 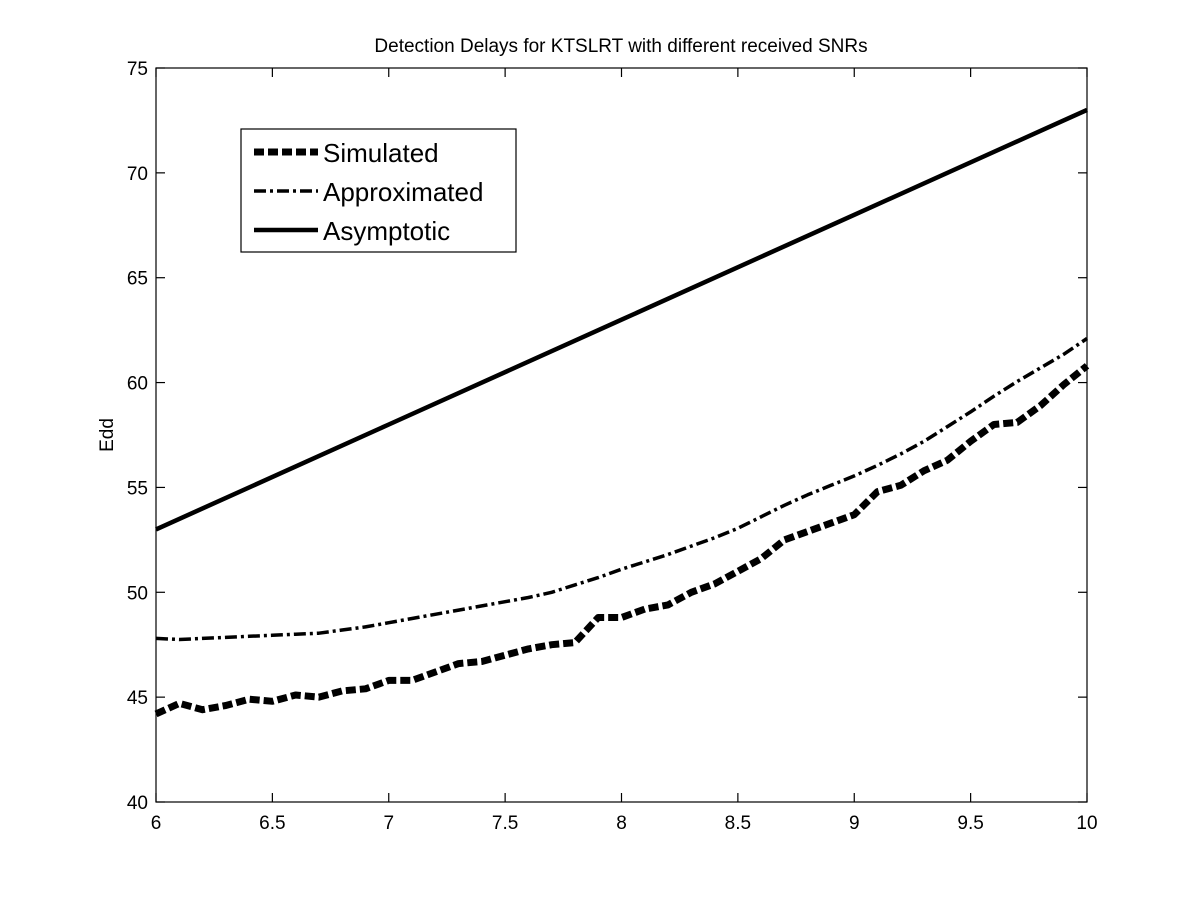 What do you see at coordinates (137, 593) in the screenshot?
I see `y-tick-label: 50` at bounding box center [137, 593].